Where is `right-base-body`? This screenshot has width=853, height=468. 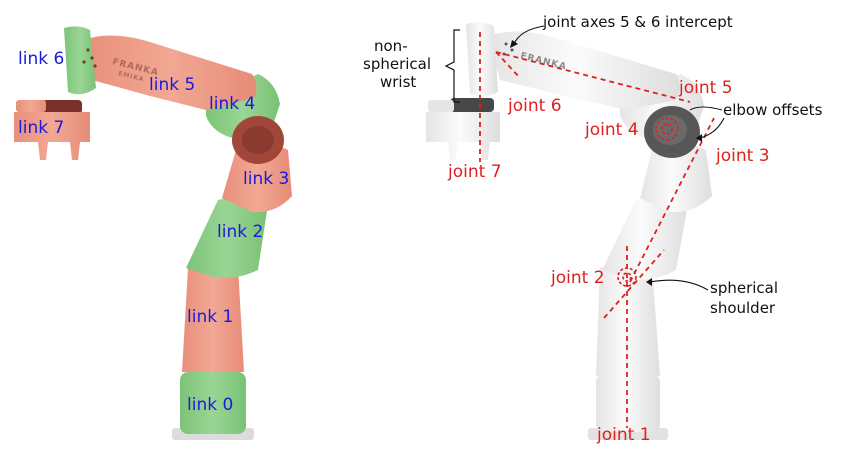 right-base-body is located at coordinates (628, 403).